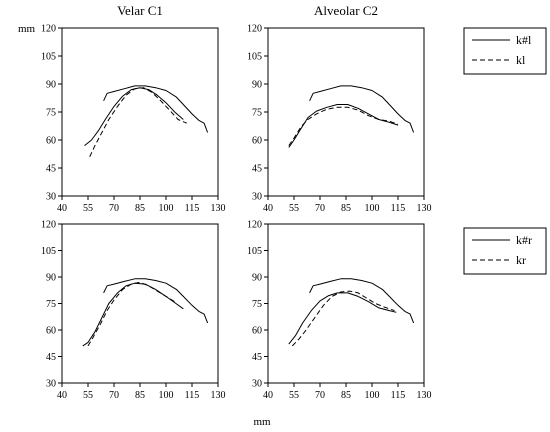  Describe the element at coordinates (524, 240) in the screenshot. I see `legend-label: k#r` at that location.